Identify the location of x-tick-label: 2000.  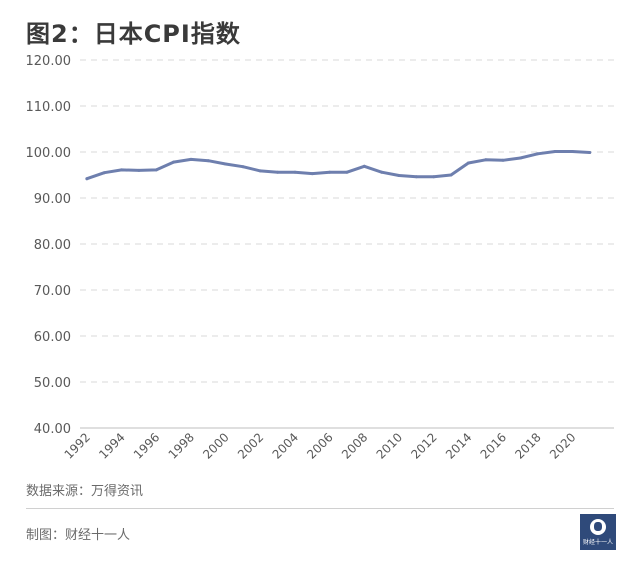
(215, 445).